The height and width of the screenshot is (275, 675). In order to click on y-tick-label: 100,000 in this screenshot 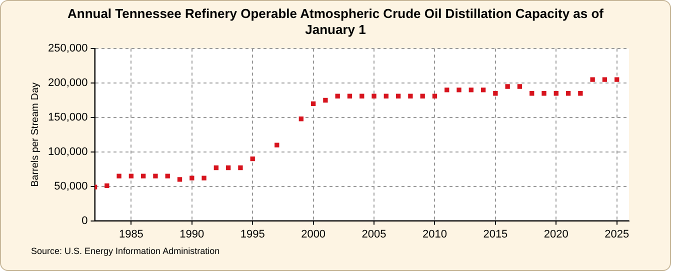, I will do `click(68, 152)`.